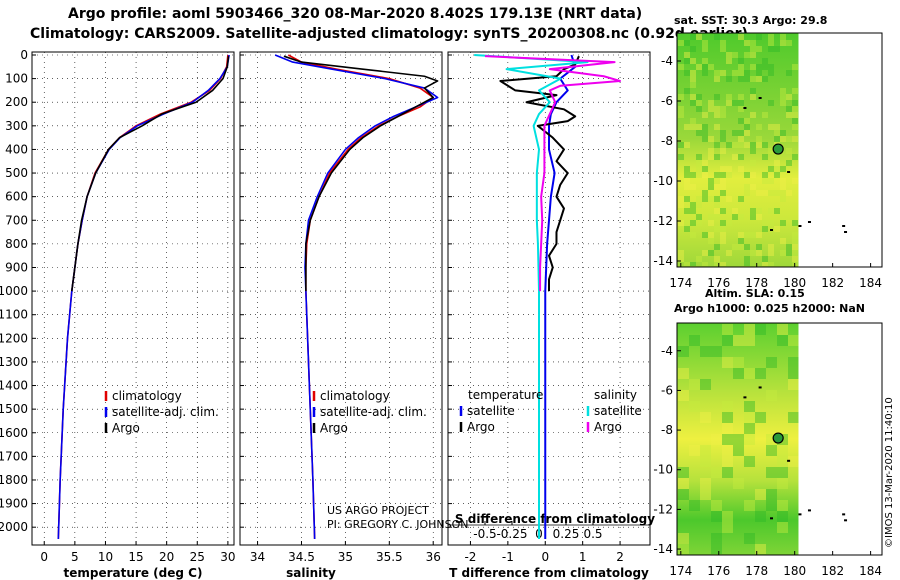 This screenshot has height=580, width=900. I want to click on sst_map-xtick-label: 182, so click(832, 283).